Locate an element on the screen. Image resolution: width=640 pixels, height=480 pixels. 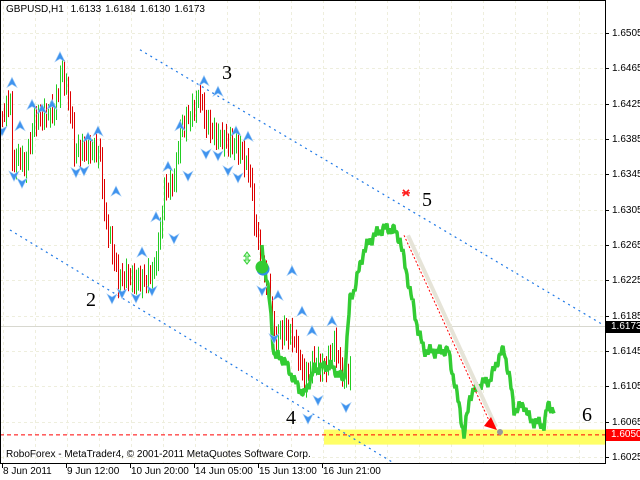
star-marker-icon is located at coordinates (406, 193).